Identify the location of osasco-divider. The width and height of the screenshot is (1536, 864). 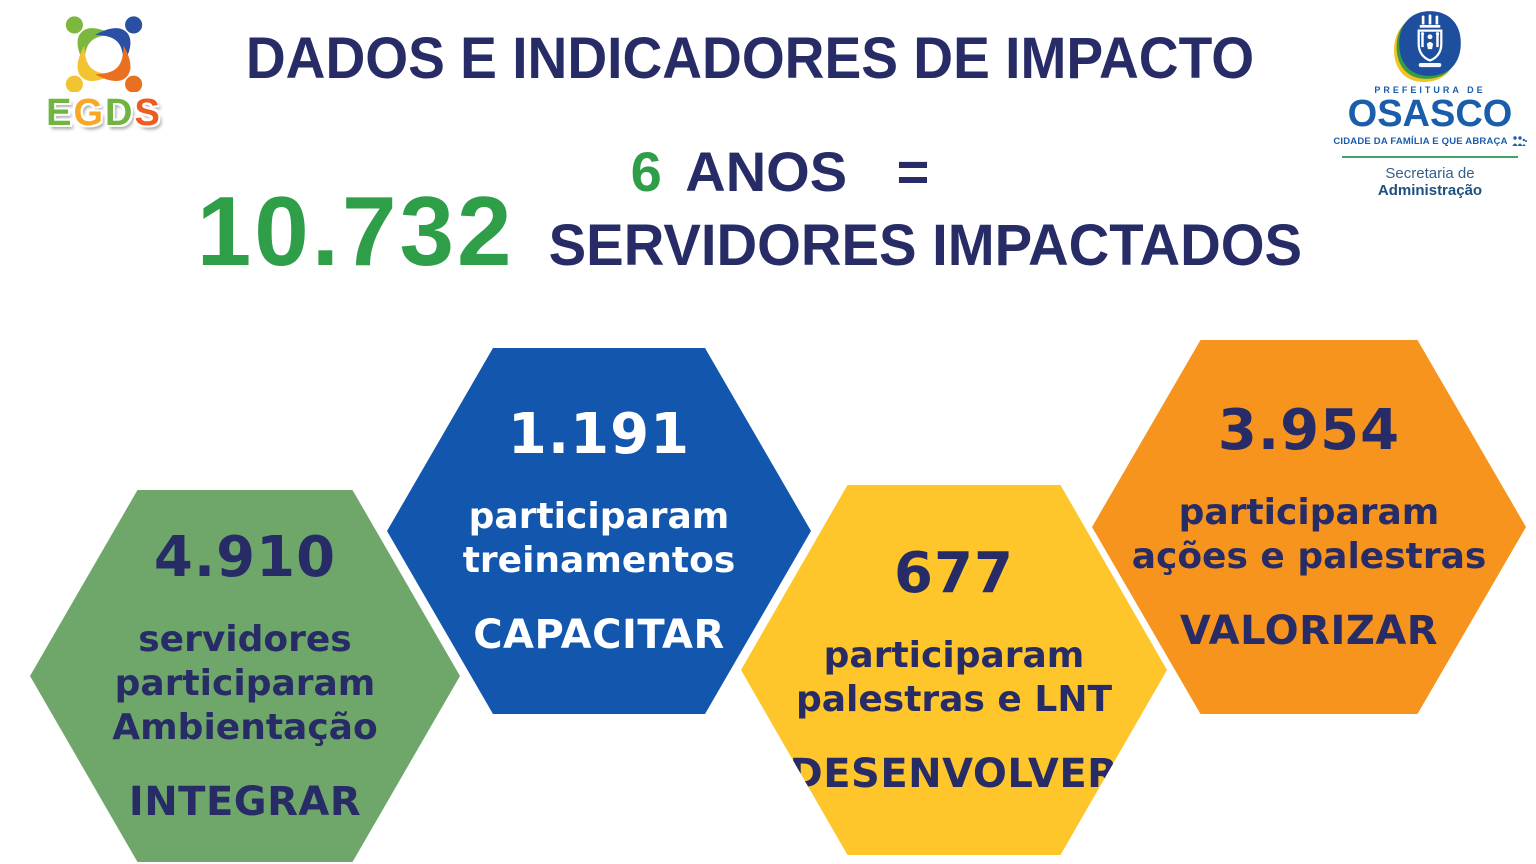
(1430, 156).